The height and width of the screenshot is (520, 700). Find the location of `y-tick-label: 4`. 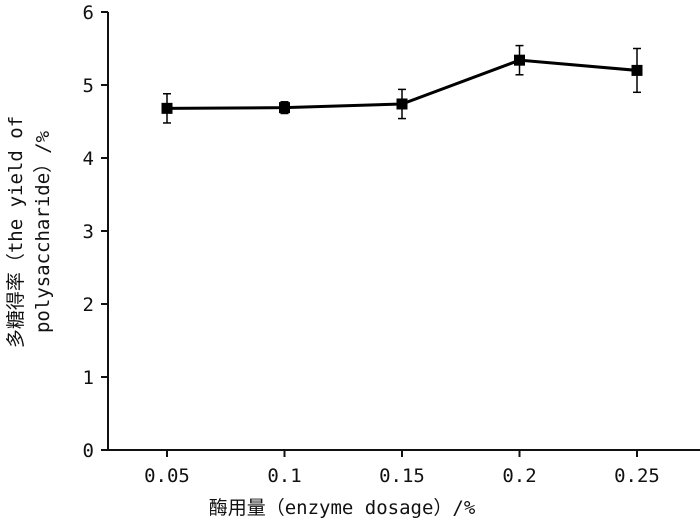

y-tick-label: 4 is located at coordinates (88, 159).